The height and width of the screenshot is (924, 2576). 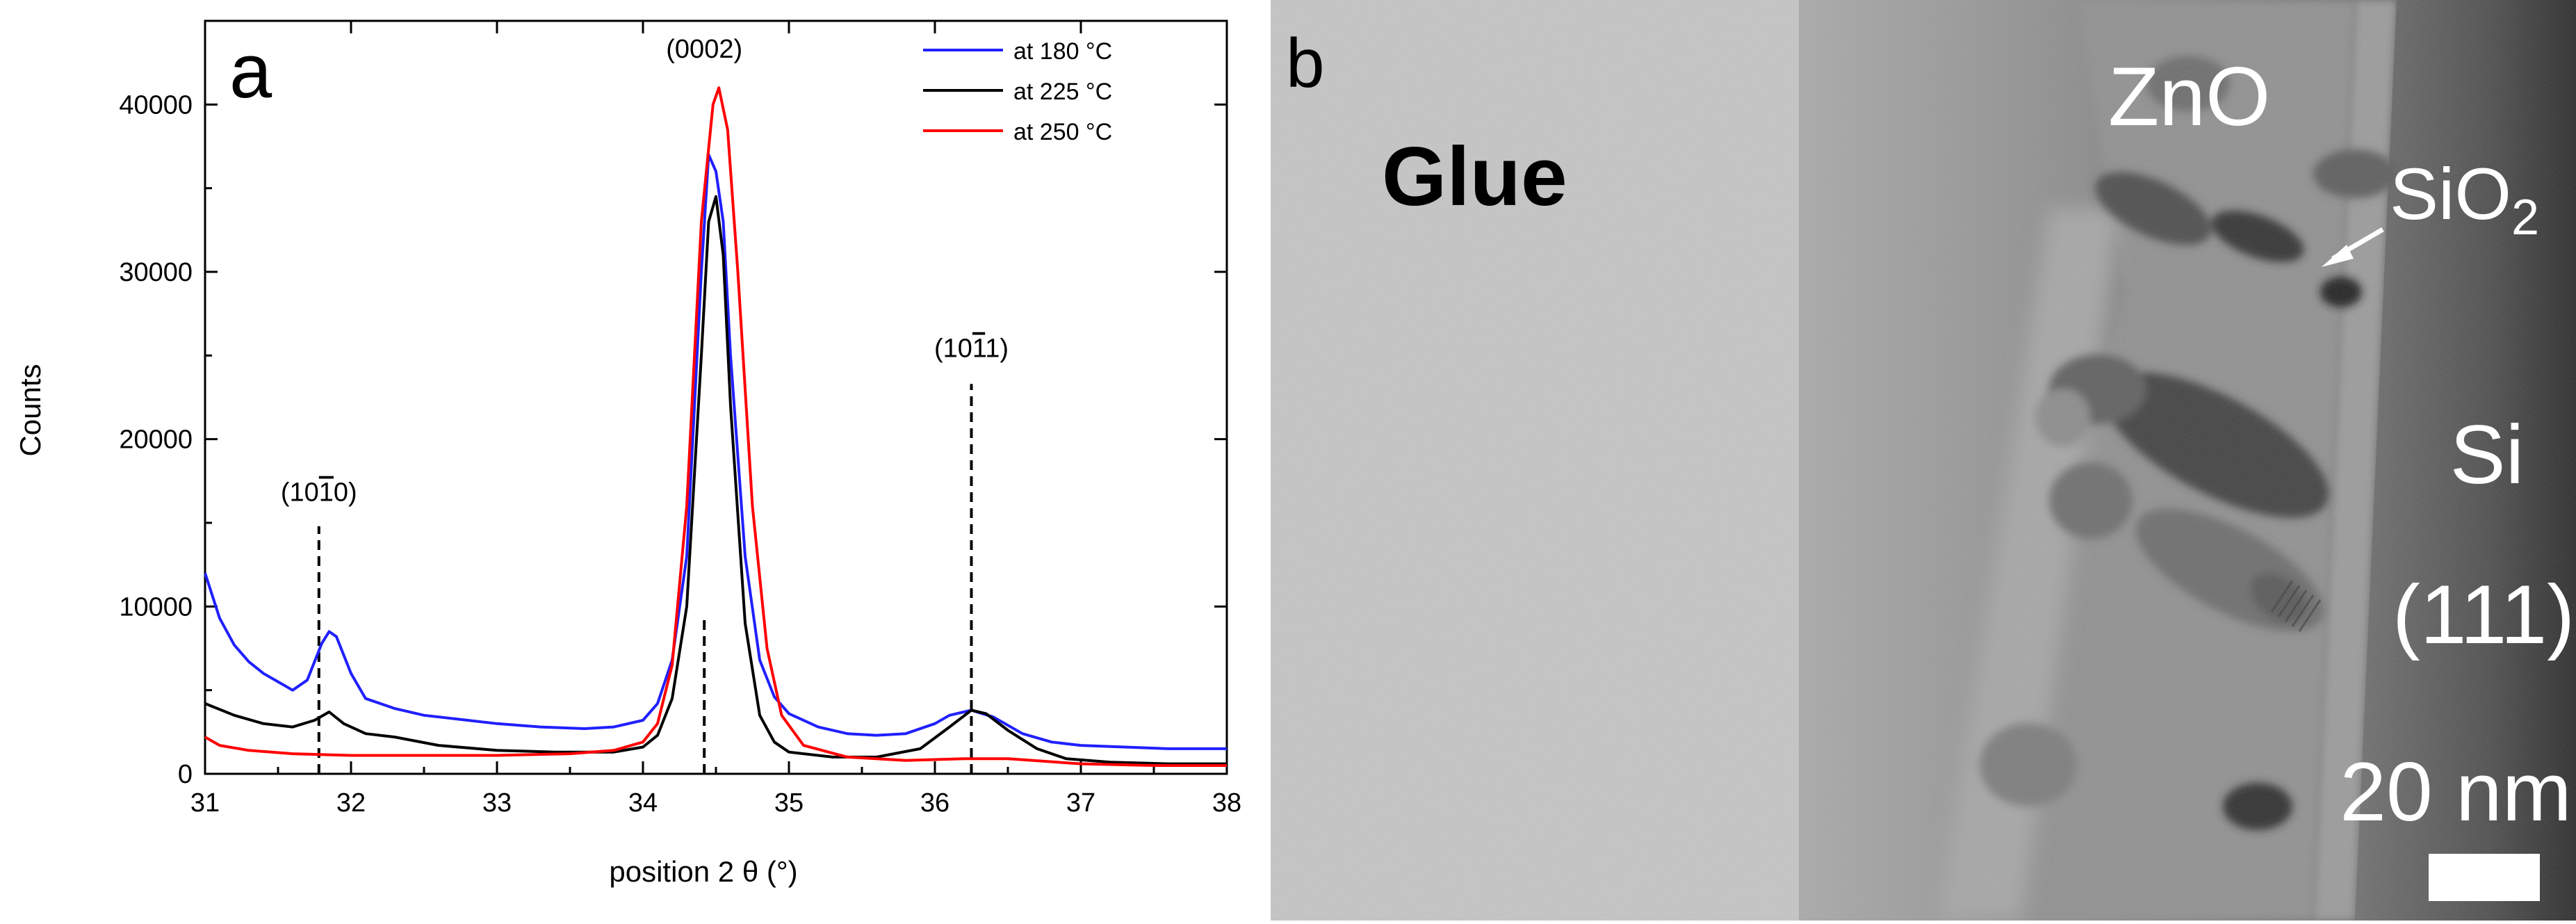 What do you see at coordinates (351, 803) in the screenshot?
I see `x-tick-label: 32` at bounding box center [351, 803].